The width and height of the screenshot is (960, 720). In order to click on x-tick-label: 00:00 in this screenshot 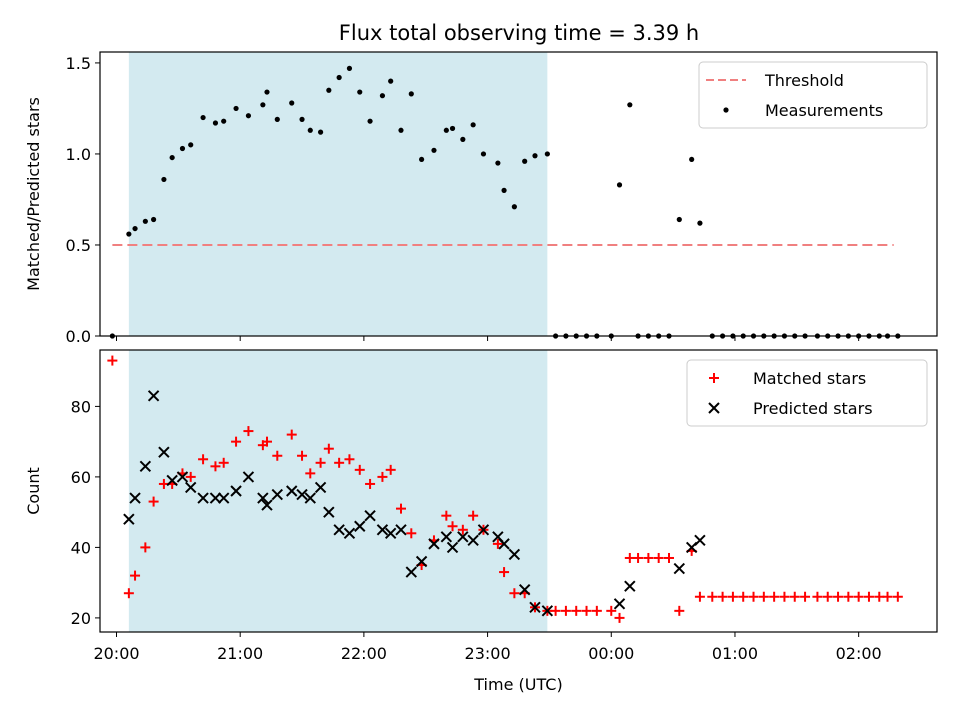, I will do `click(611, 653)`.